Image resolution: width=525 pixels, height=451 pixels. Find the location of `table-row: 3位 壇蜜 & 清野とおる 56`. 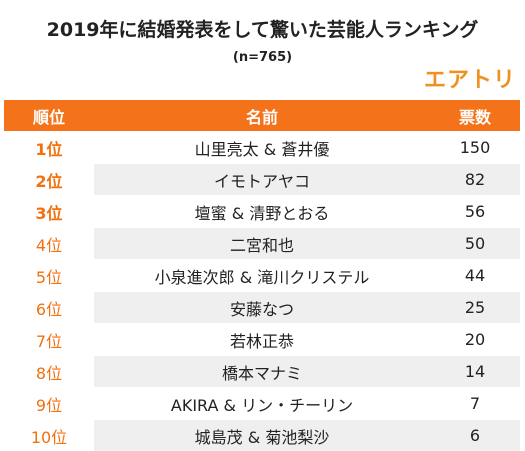

table-row: 3位 壇蜜 & 清野とおる 56 is located at coordinates (262, 211).